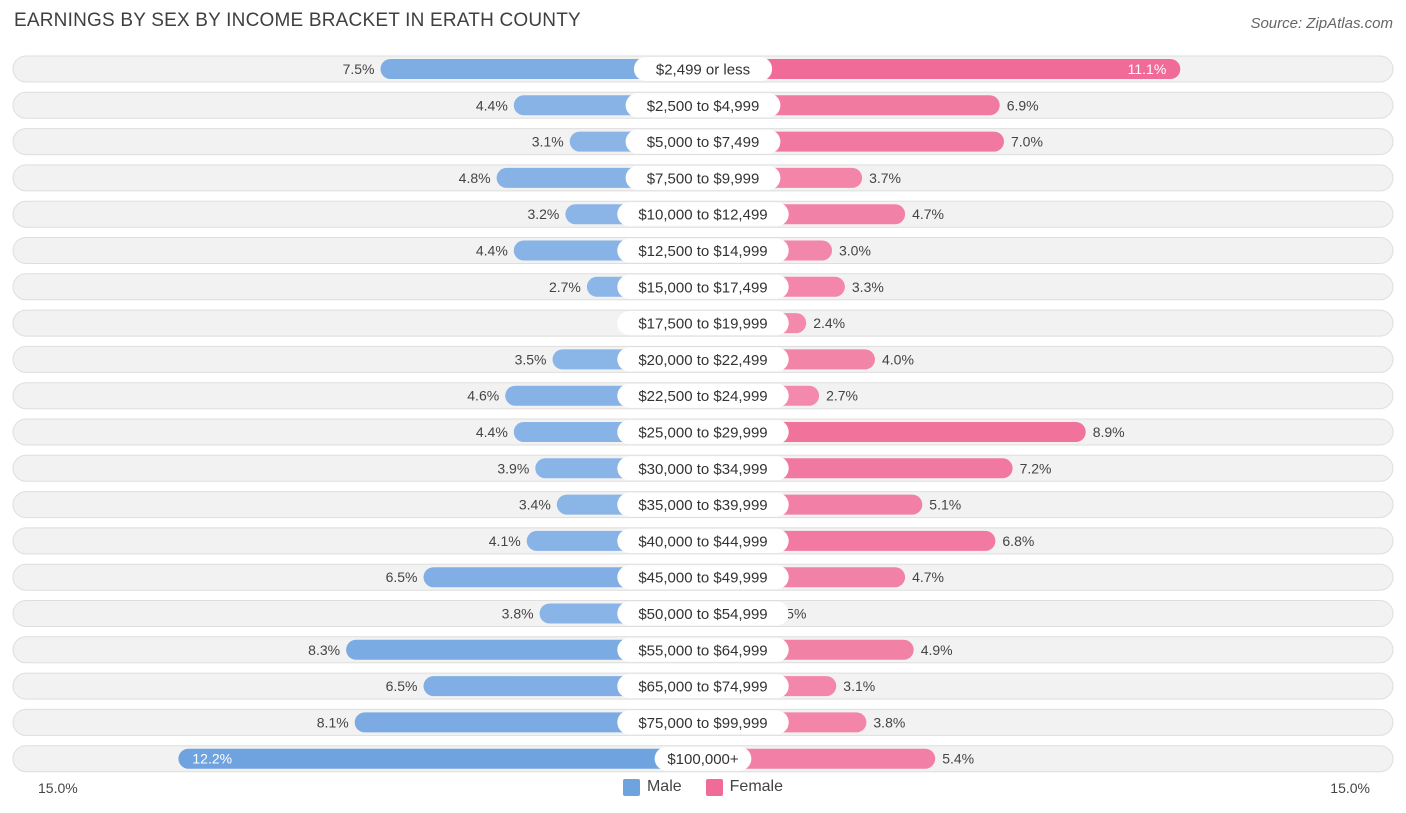 The height and width of the screenshot is (813, 1406). Describe the element at coordinates (889, 722) in the screenshot. I see `value-label-female: 3.8%` at that location.